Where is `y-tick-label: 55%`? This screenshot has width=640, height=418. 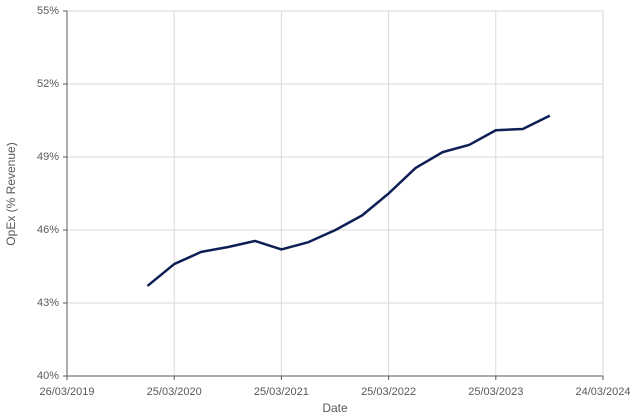
y-tick-label: 55% is located at coordinates (48, 11).